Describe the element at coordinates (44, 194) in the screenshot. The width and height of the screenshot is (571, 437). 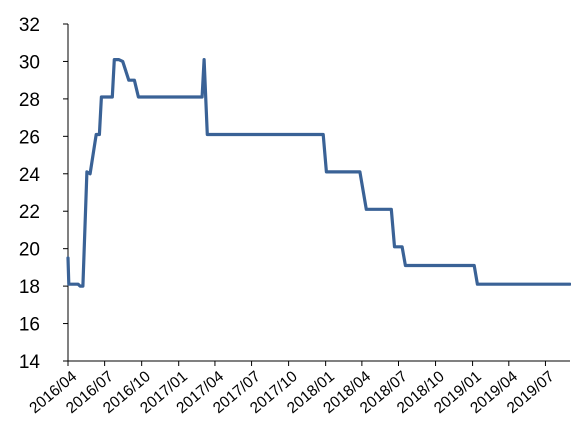
I see `y-axis: 14 16 18 20 22 24 26 28 30 32` at that location.